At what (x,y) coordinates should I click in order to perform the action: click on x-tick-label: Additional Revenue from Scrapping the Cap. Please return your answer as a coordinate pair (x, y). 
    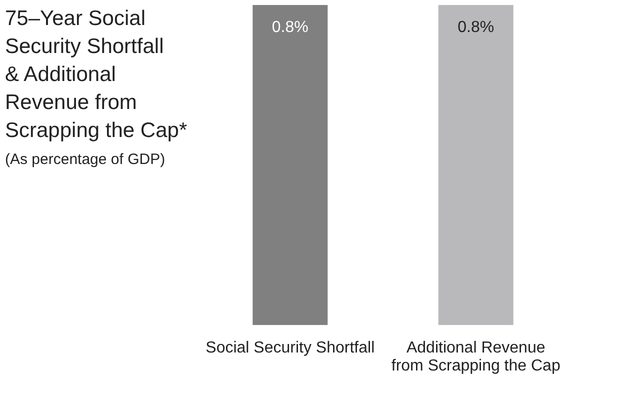
    Looking at the image, I should click on (475, 357).